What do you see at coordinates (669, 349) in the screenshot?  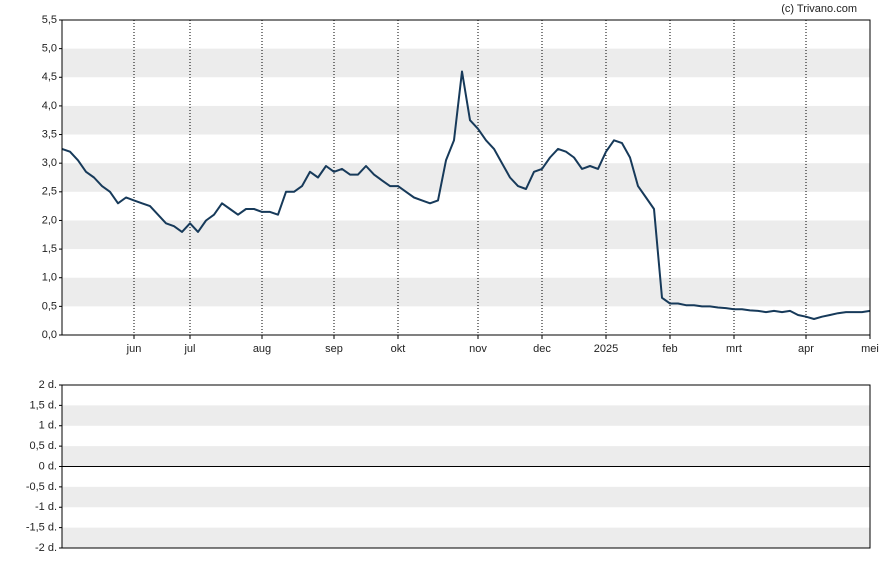 I see `x-tick-label: feb` at bounding box center [669, 349].